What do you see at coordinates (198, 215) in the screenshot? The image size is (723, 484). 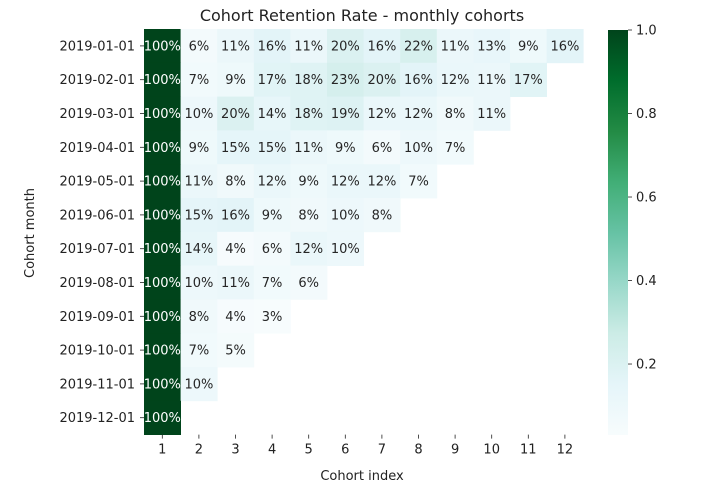 I see `cell-value-label: 15%` at bounding box center [198, 215].